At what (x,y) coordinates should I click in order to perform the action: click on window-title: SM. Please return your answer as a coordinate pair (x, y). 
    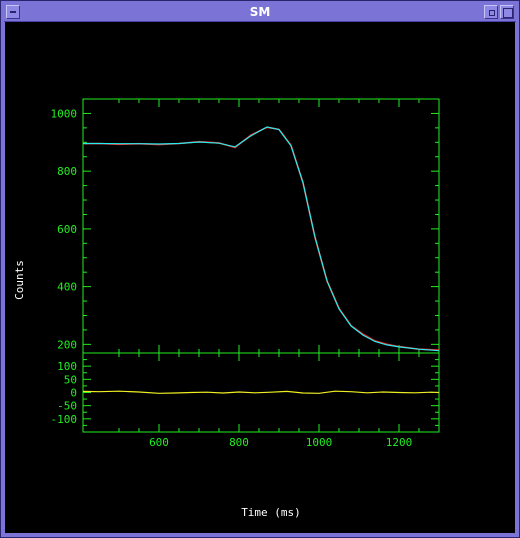
    Looking at the image, I should click on (260, 12).